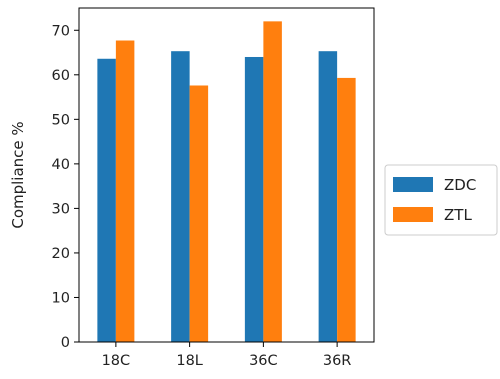 This screenshot has width=500, height=379. What do you see at coordinates (263, 361) in the screenshot?
I see `x-tick-label-36c: 36C` at bounding box center [263, 361].